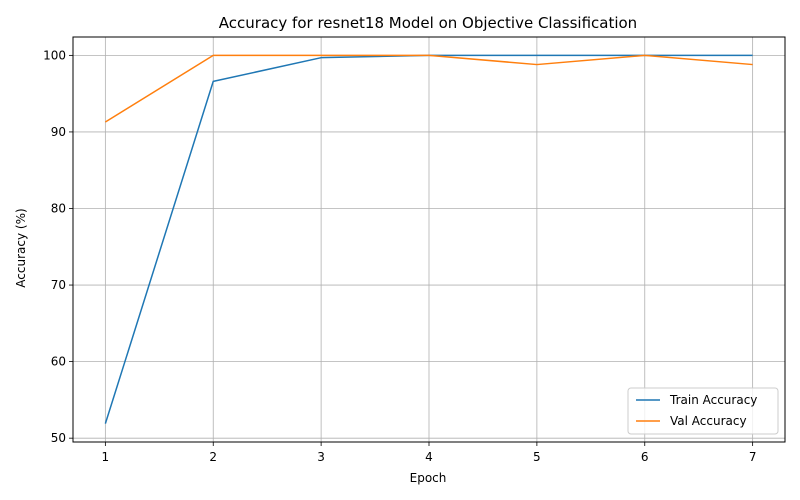 This screenshot has height=500, width=800. I want to click on legend-label-val: Val Accuracy, so click(708, 421).